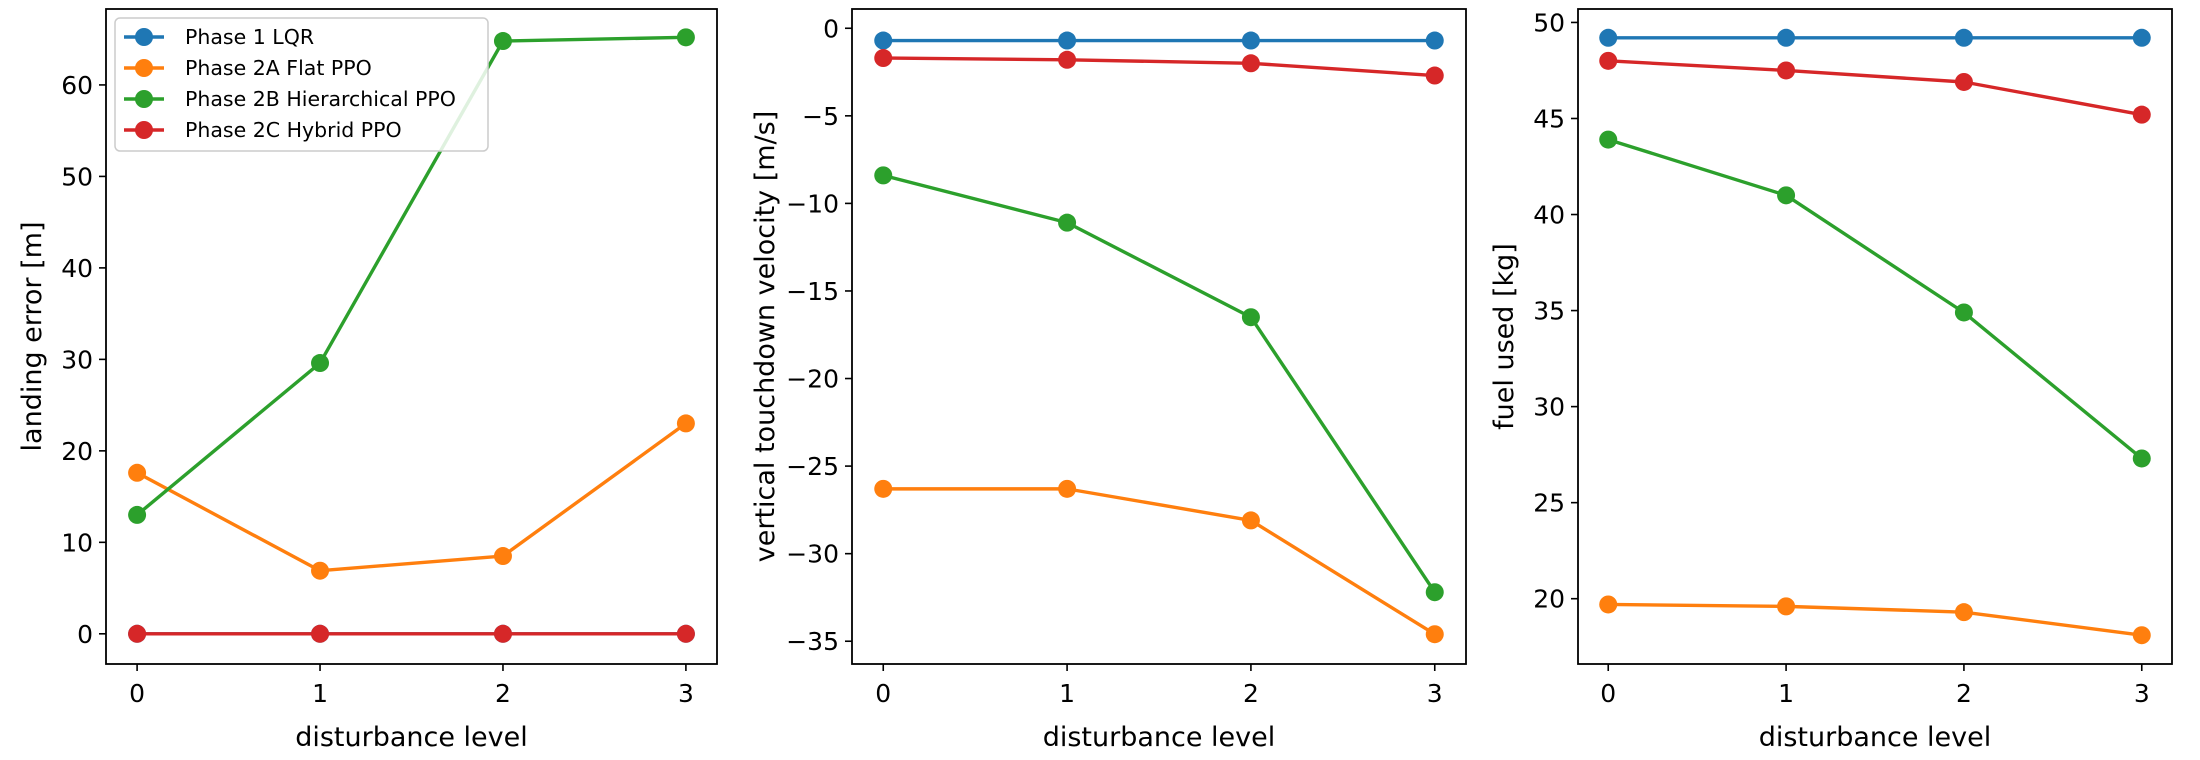  Describe the element at coordinates (320, 99) in the screenshot. I see `legend-label: Phase 2B Hierarchical PPO` at that location.